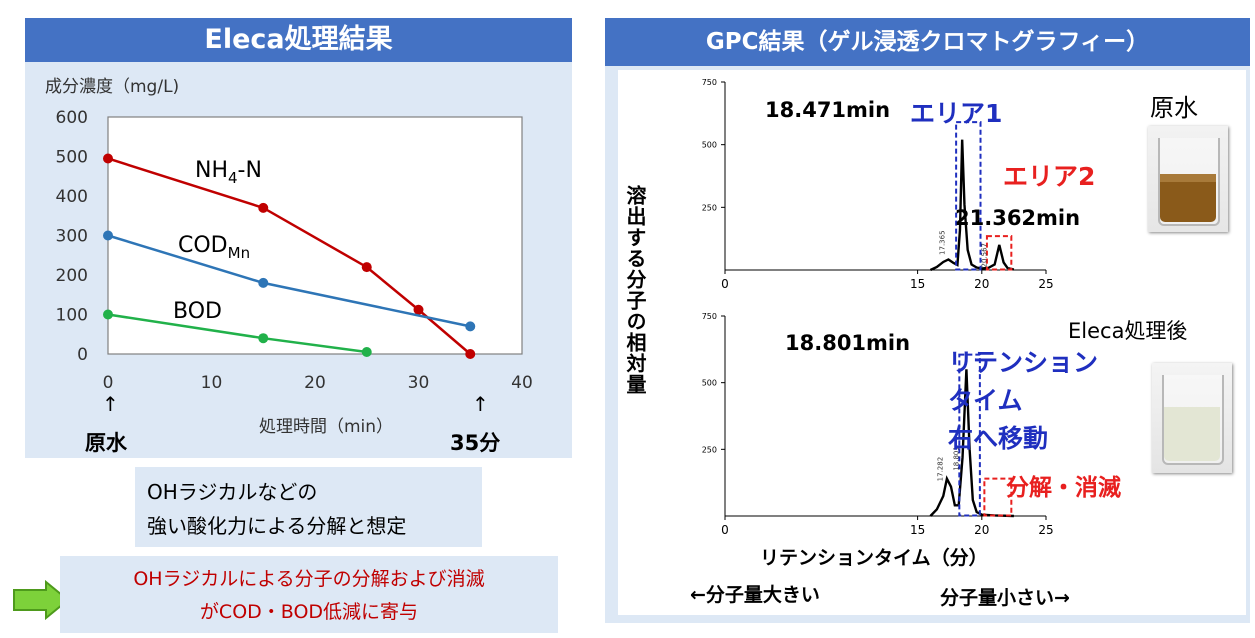 Image resolution: width=1255 pixels, height=638 pixels. I want to click on area1-box, so click(968, 196).